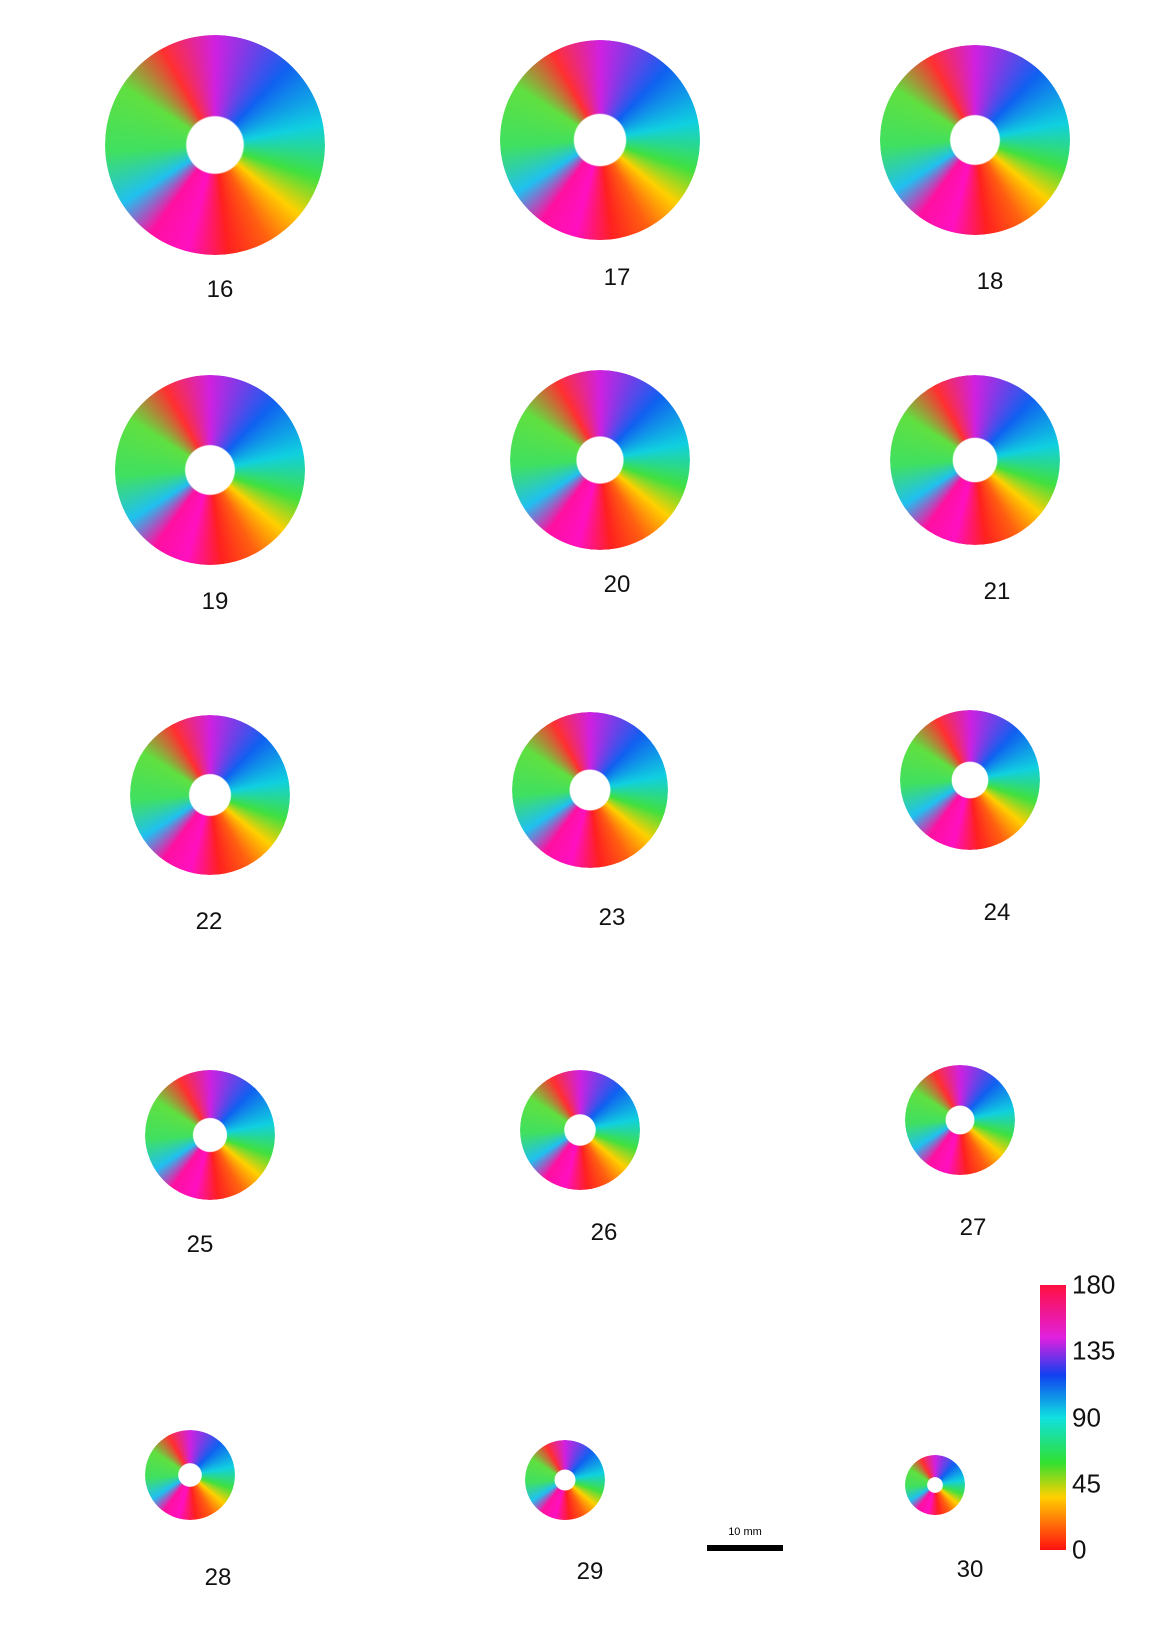  I want to click on slice-label: 19, so click(215, 601).